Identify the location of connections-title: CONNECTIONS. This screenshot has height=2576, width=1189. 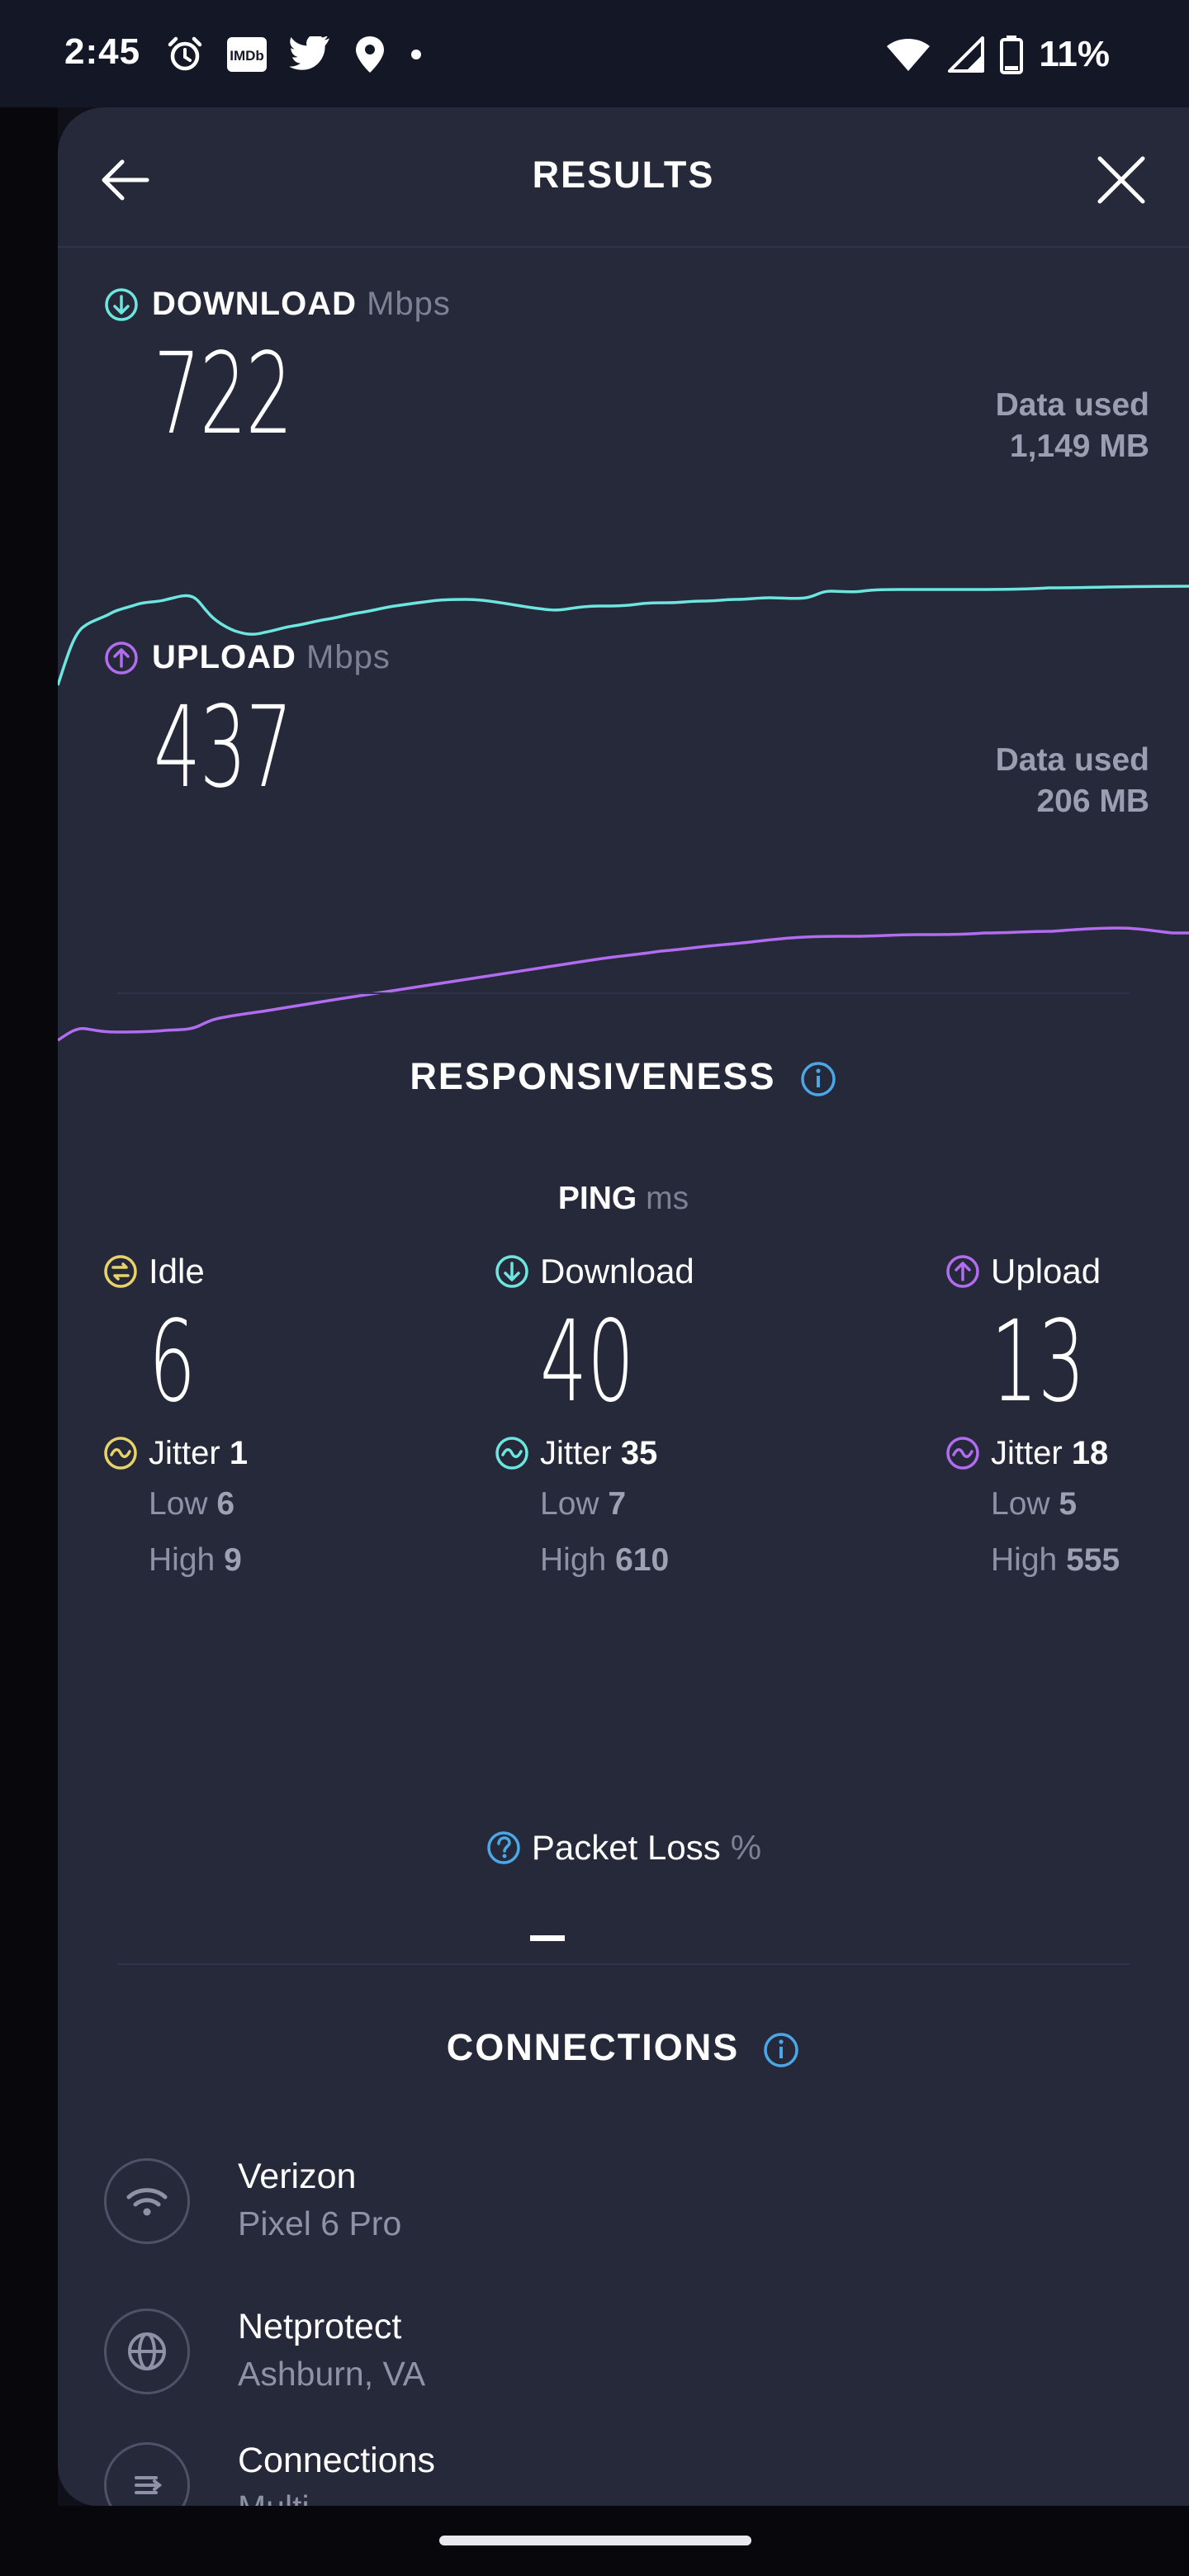
(593, 2047).